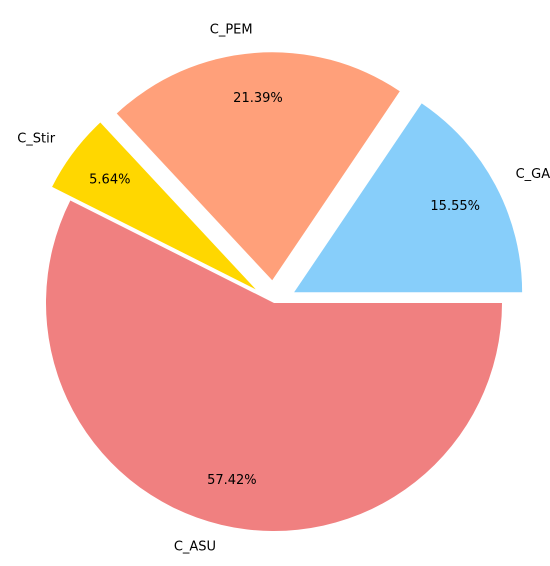  I want to click on slice-percent-label: 15.55%, so click(455, 206).